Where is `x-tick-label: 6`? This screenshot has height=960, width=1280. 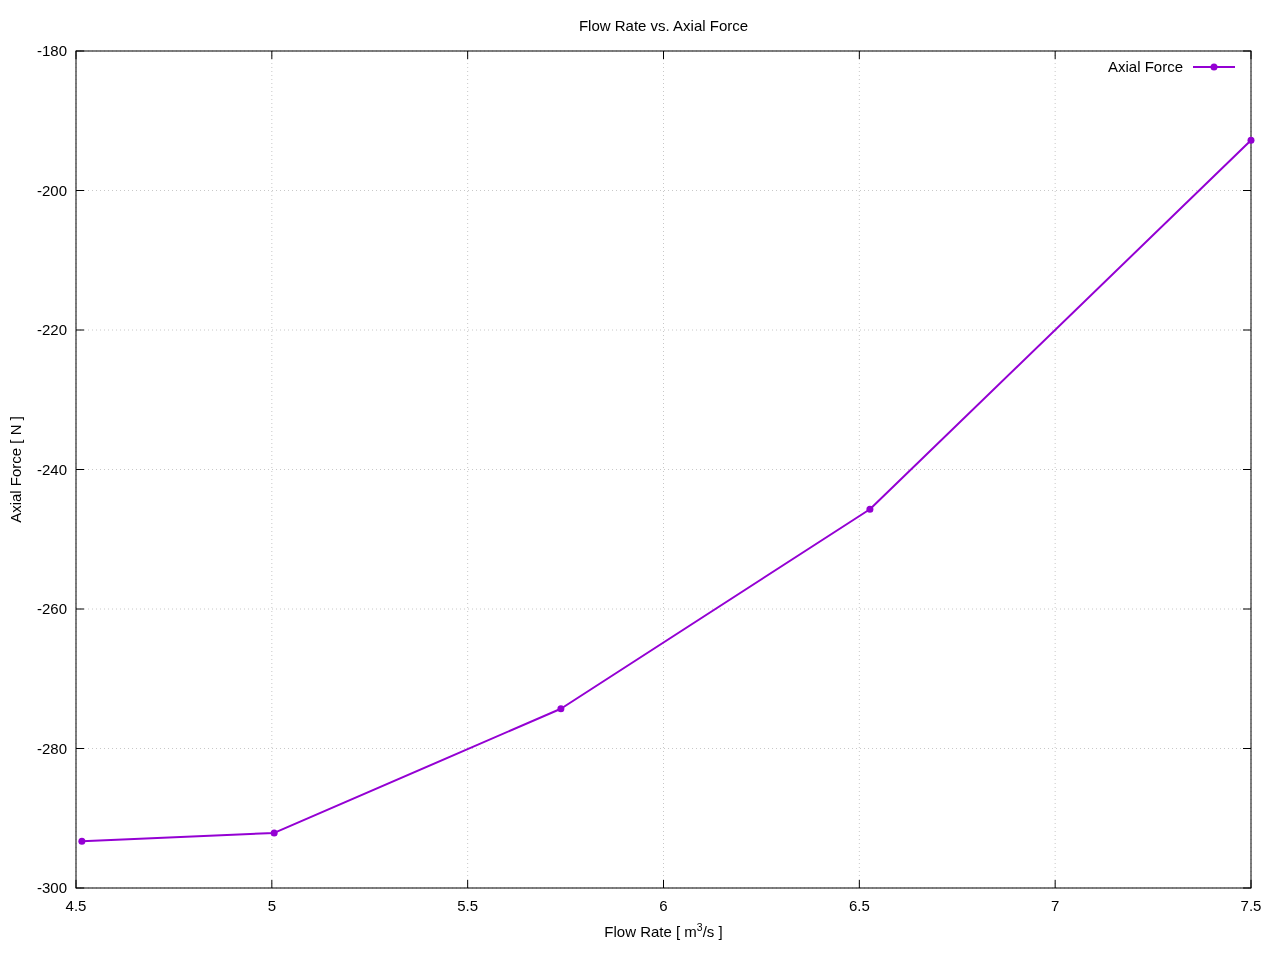
x-tick-label: 6 is located at coordinates (663, 905).